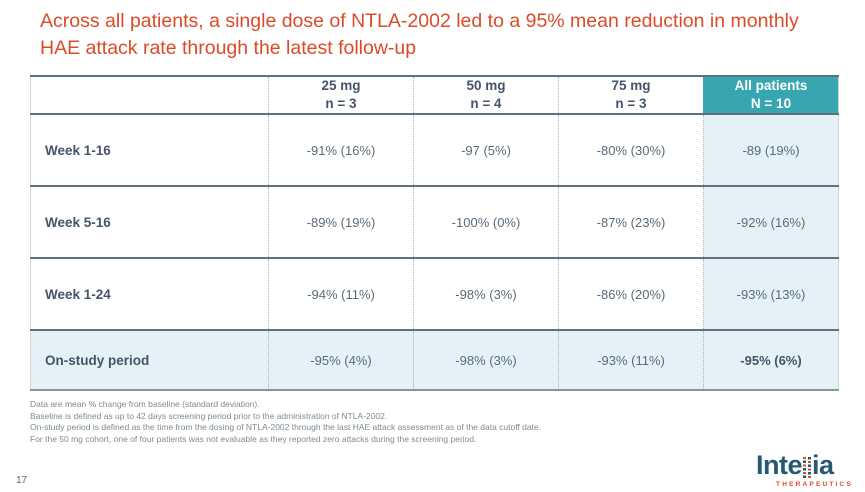 This screenshot has height=492, width=865. I want to click on intellia-wordmark: Inte ia, so click(804, 465).